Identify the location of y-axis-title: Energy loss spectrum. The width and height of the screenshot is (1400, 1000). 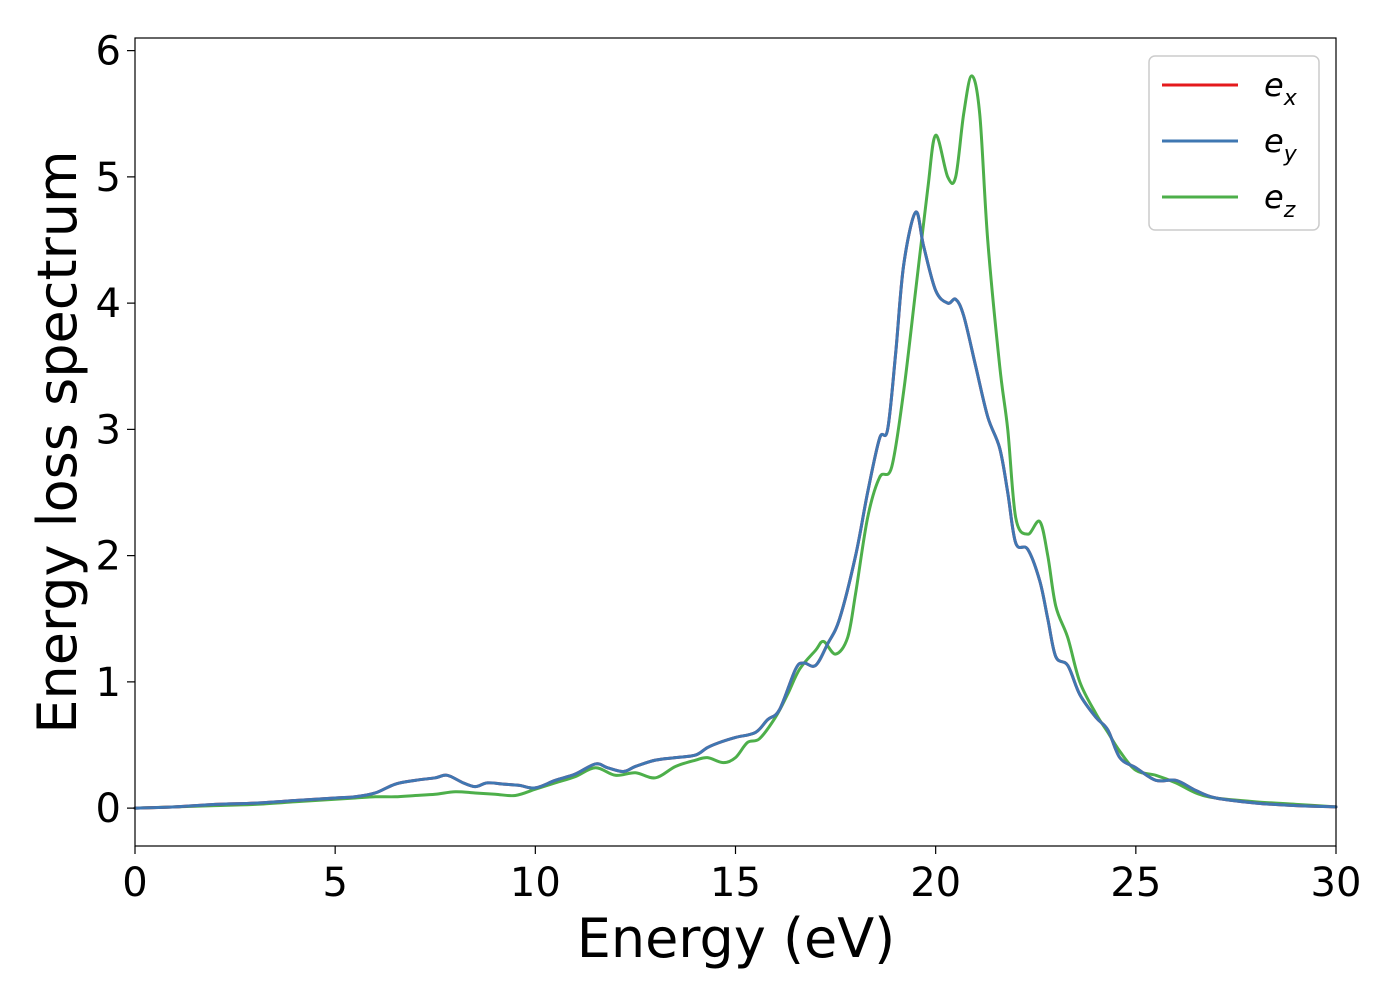
(57, 441).